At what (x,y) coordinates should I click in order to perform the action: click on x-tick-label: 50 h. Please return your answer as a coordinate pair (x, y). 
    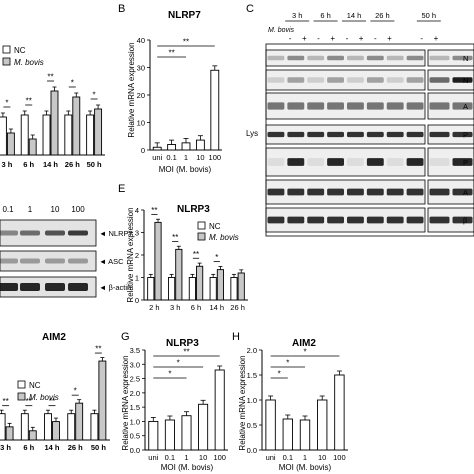
    Looking at the image, I should click on (98, 447).